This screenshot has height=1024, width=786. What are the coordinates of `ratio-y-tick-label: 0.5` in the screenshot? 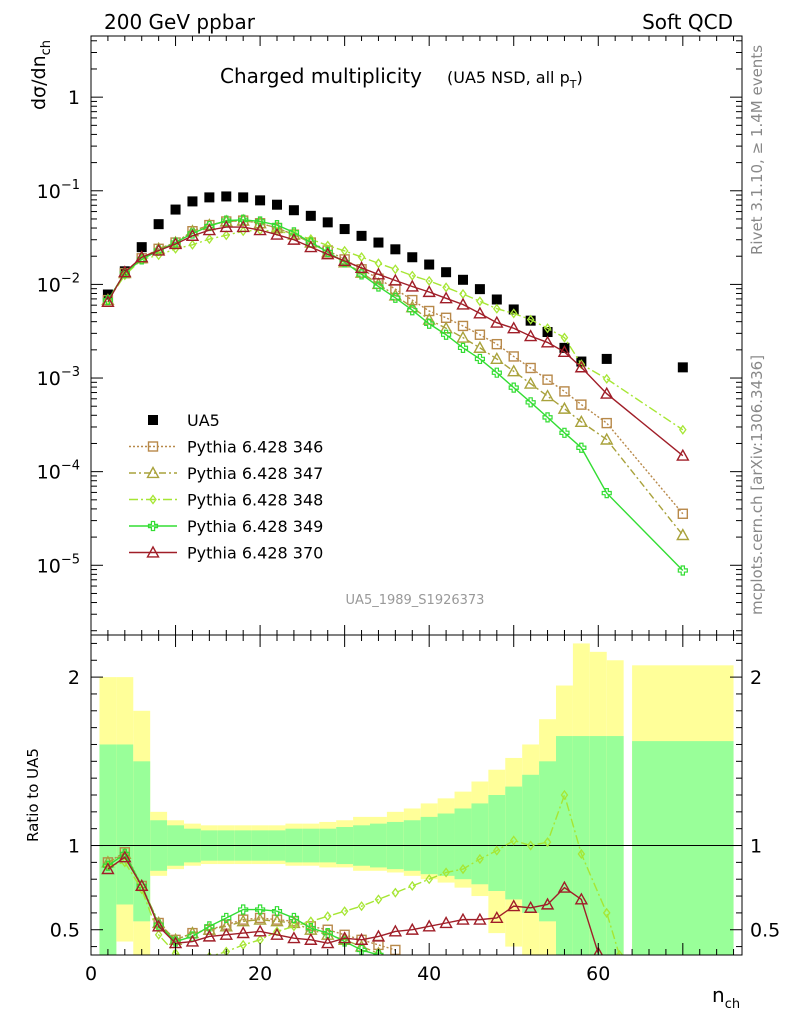 It's located at (65, 931).